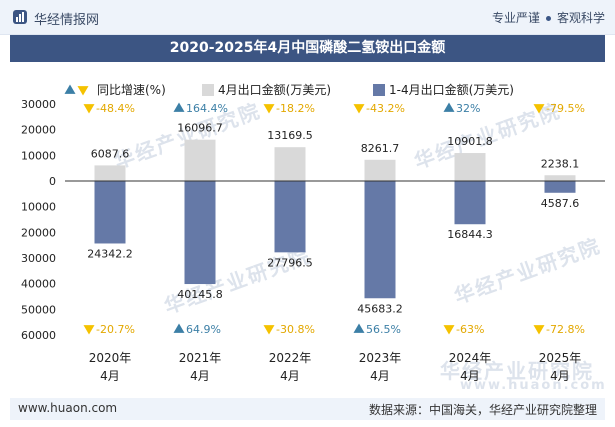 Image resolution: width=615 pixels, height=427 pixels. I want to click on title-bar: 2020-2025年4月中国磷酸二氢铵出口金额, so click(307, 48).